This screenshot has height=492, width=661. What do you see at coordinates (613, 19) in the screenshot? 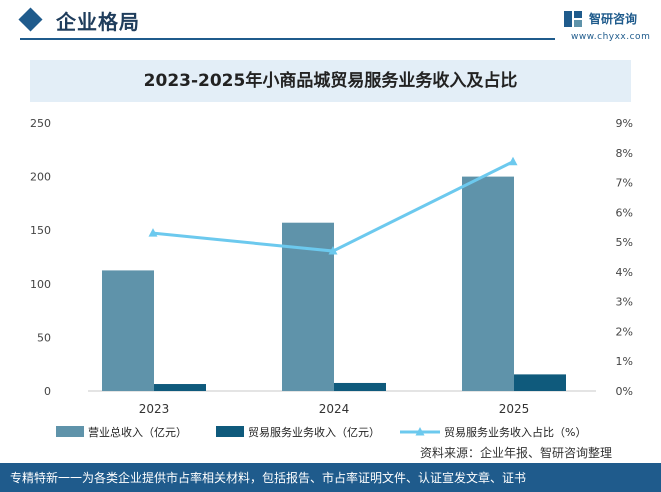
I see `logo-name: 智研咨询` at bounding box center [613, 19].